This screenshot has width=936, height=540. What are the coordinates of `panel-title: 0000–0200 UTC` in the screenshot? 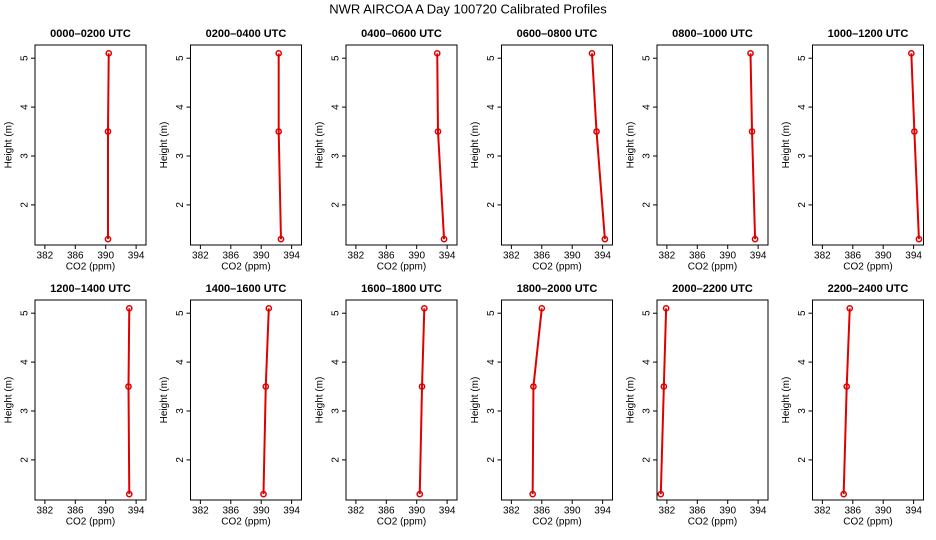 It's located at (90, 34).